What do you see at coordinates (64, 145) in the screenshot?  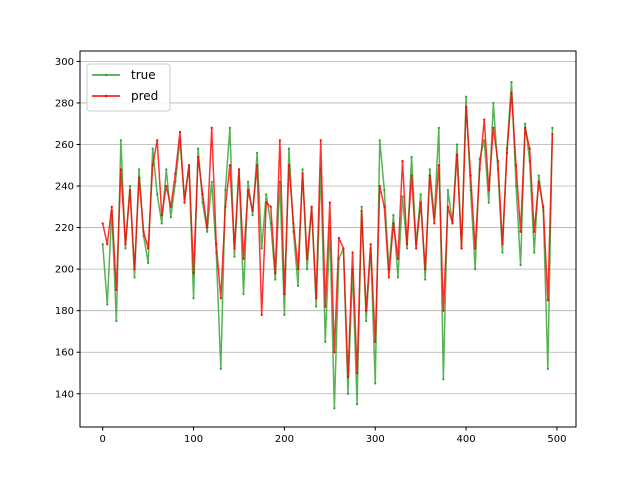 I see `y-tick-label: 260` at bounding box center [64, 145].